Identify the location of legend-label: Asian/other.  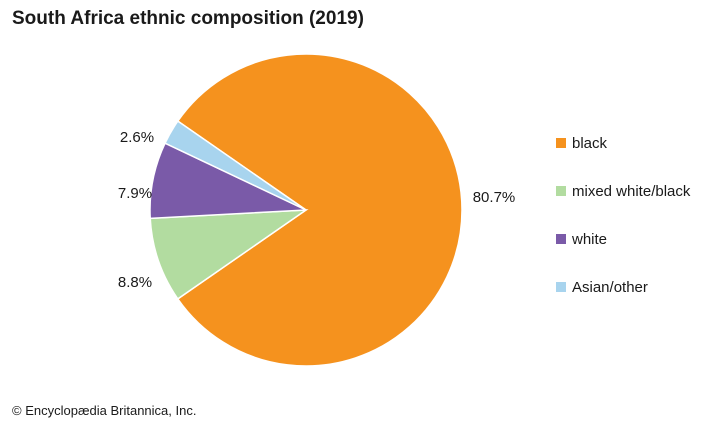
(610, 287).